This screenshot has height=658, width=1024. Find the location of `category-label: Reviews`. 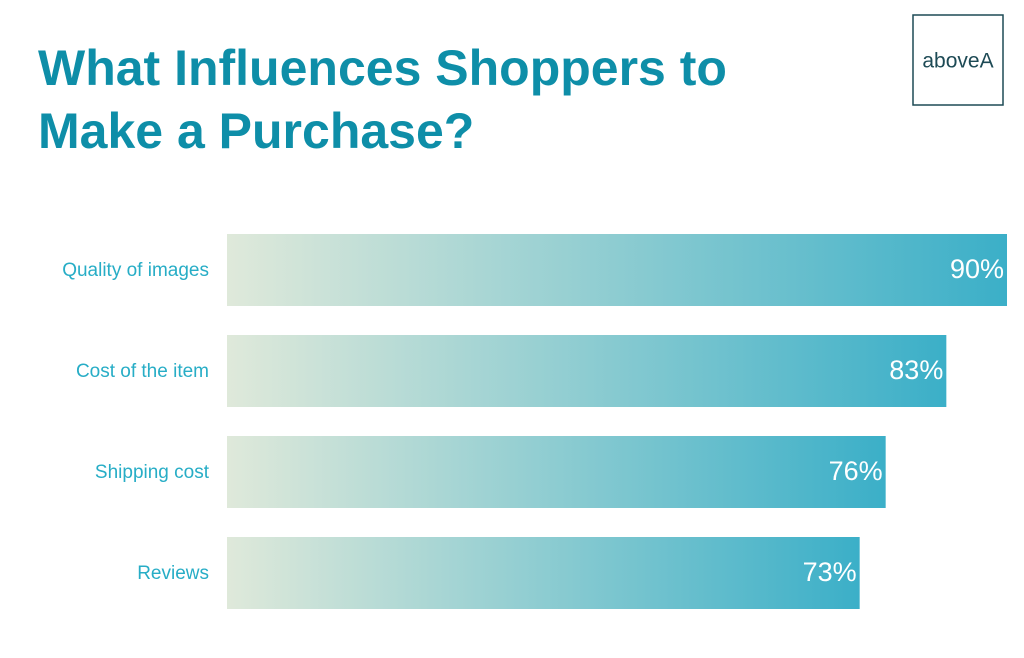

category-label: Reviews is located at coordinates (173, 573).